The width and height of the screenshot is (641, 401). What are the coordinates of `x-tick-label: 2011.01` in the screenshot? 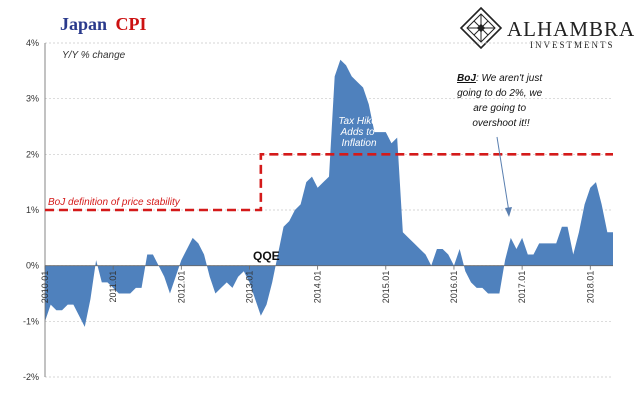 It's located at (113, 287).